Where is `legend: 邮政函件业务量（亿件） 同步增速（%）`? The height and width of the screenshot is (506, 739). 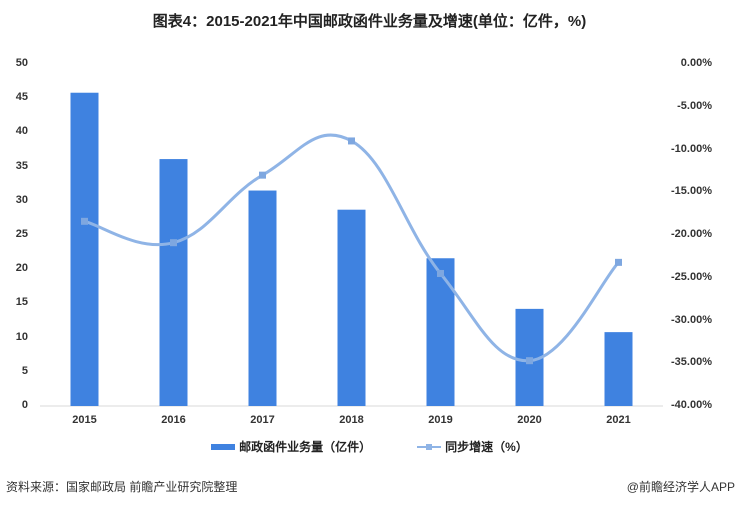
legend: 邮政函件业务量（亿件） 同步增速（%） is located at coordinates (369, 446).